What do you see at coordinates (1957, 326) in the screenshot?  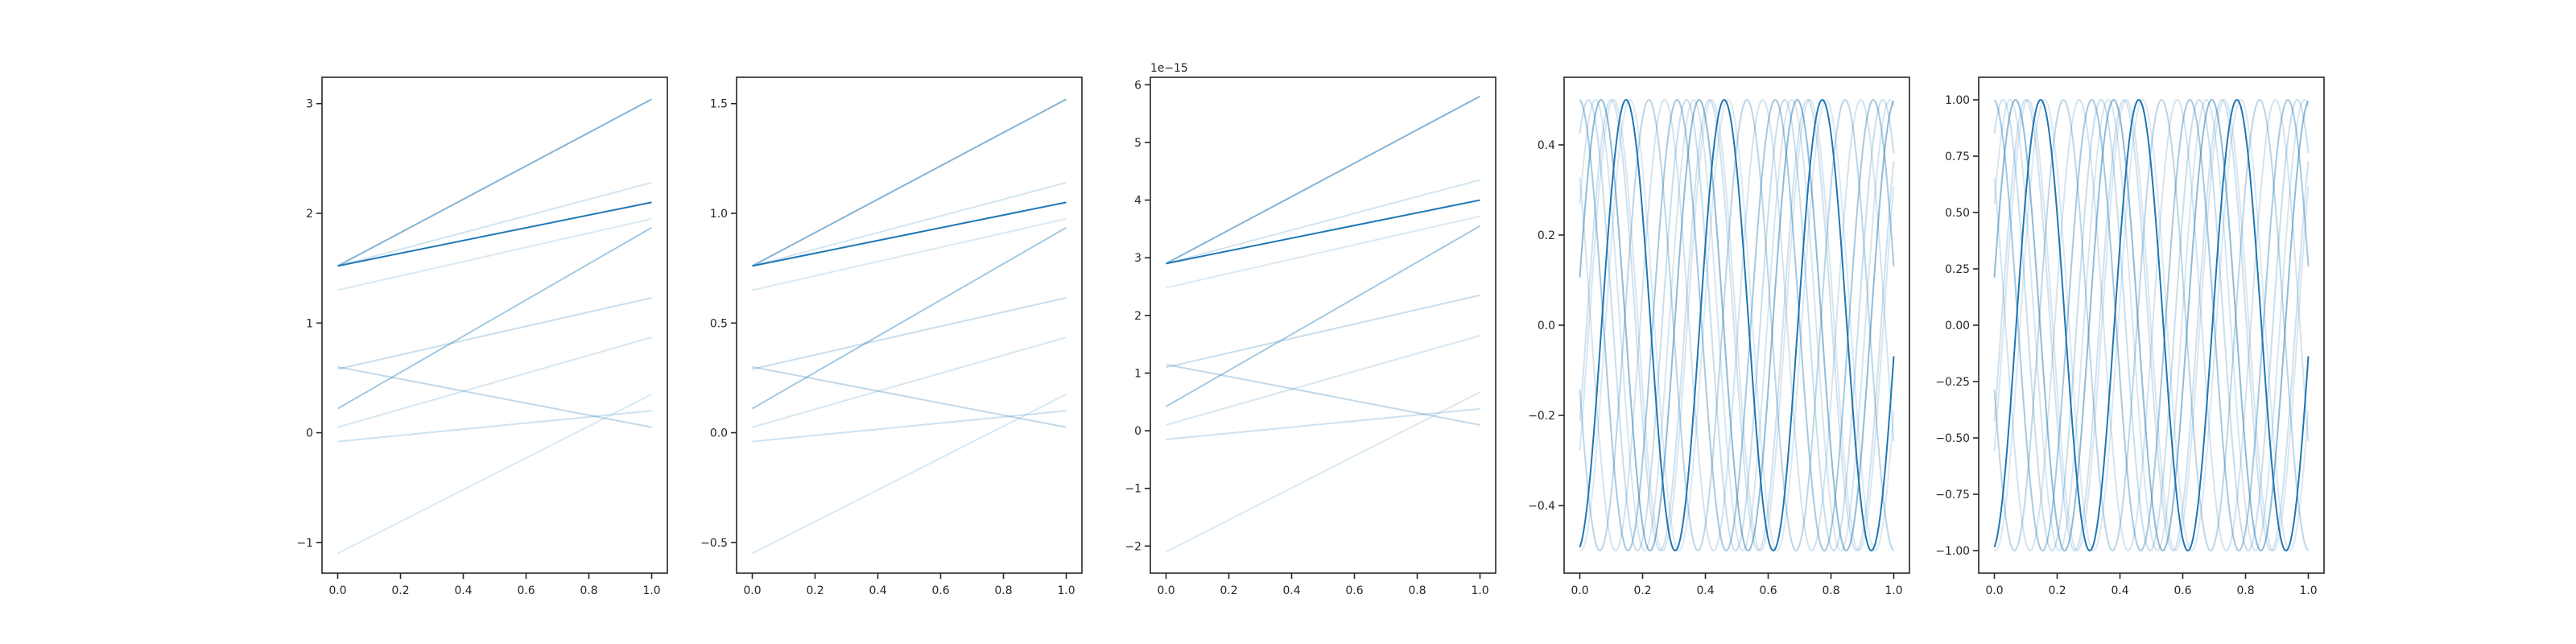 I see `y-tick-label: 0.00` at bounding box center [1957, 326].